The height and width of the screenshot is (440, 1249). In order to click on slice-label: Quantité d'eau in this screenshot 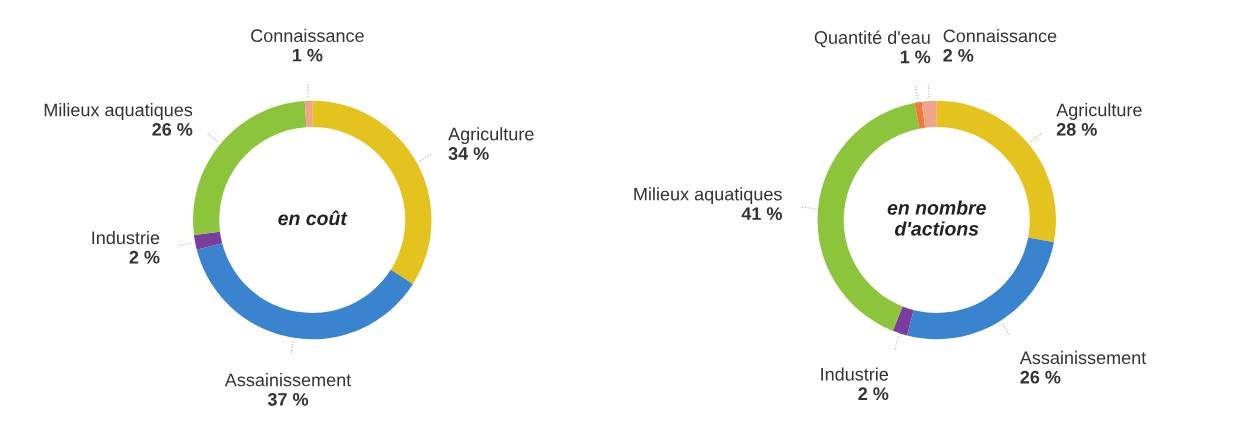, I will do `click(872, 39)`.